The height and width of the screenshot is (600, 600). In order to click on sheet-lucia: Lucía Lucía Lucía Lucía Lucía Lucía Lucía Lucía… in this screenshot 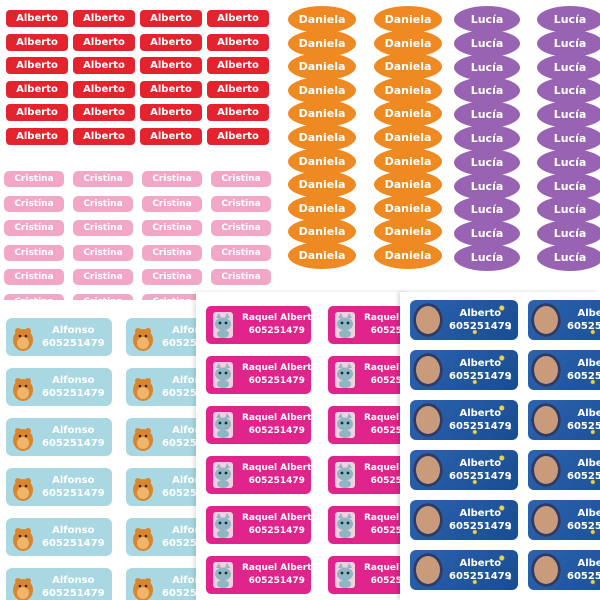, I will do `click(523, 146)`.